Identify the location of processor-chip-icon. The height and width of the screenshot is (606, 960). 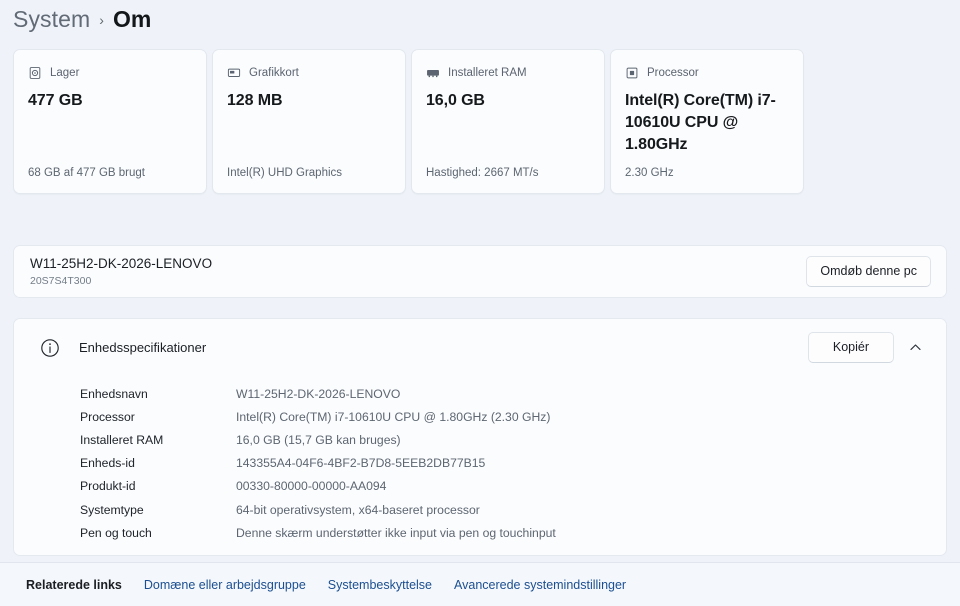
(632, 73).